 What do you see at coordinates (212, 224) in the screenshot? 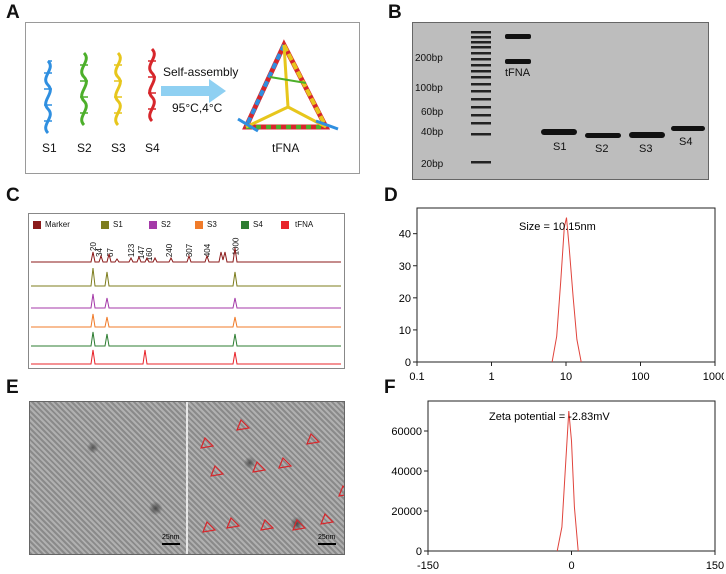
I see `legend-label-s3: S3` at bounding box center [212, 224].